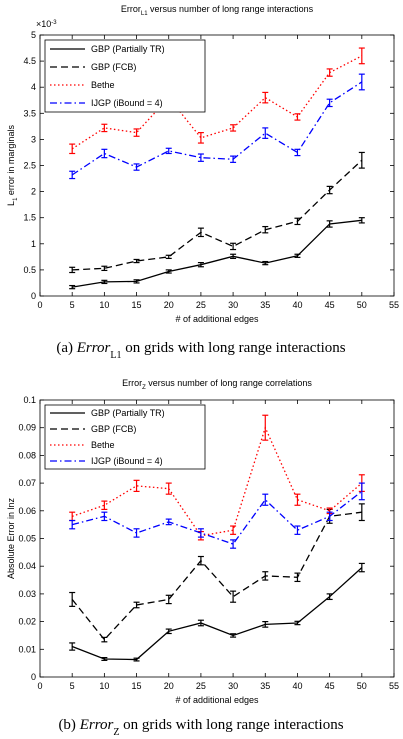  Describe the element at coordinates (27, 566) in the screenshot. I see `y-tick-label: 0.04` at that location.